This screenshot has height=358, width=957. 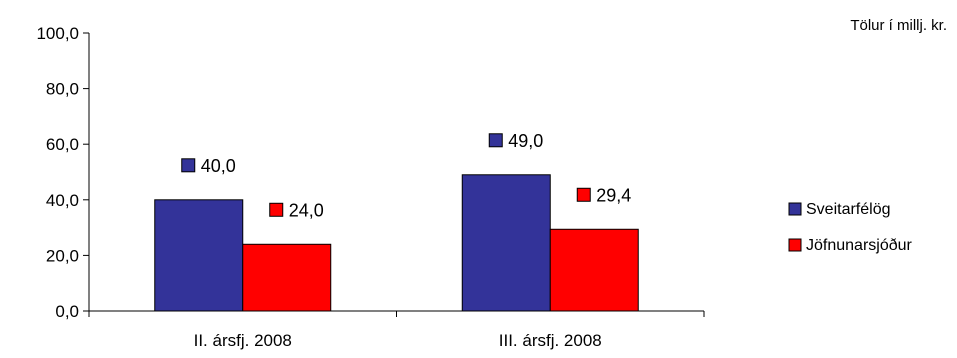 What do you see at coordinates (218, 166) in the screenshot?
I see `data-label-1-1: 40,0` at bounding box center [218, 166].